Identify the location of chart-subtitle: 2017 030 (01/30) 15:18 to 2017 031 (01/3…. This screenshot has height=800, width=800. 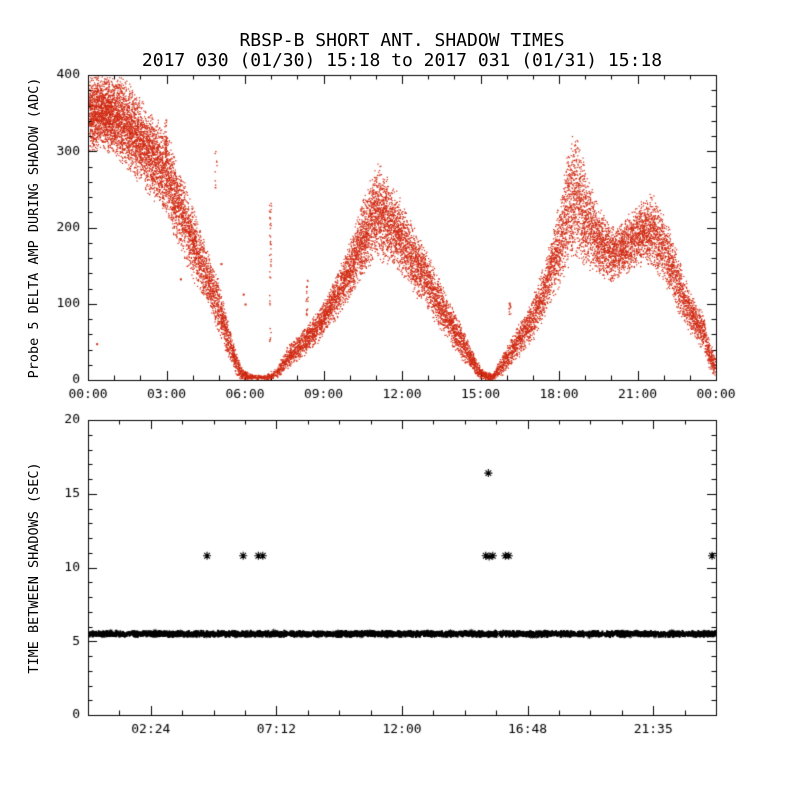
(402, 60).